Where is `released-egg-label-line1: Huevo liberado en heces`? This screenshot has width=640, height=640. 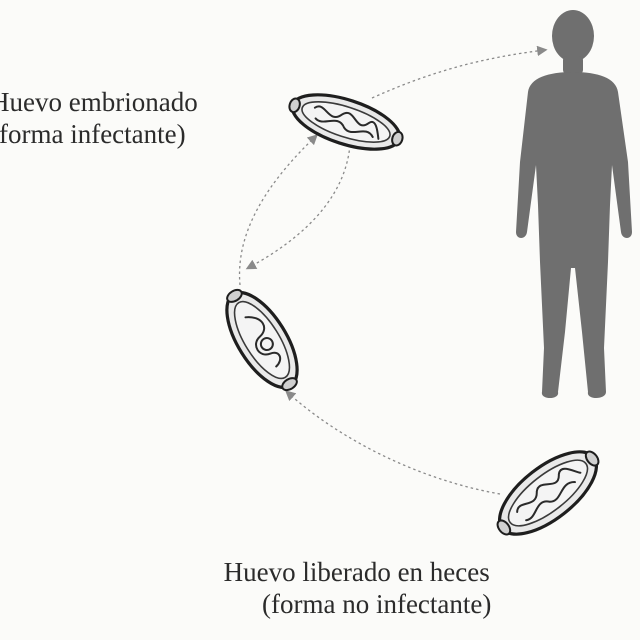
released-egg-label-line1: Huevo liberado en heces is located at coordinates (356, 572).